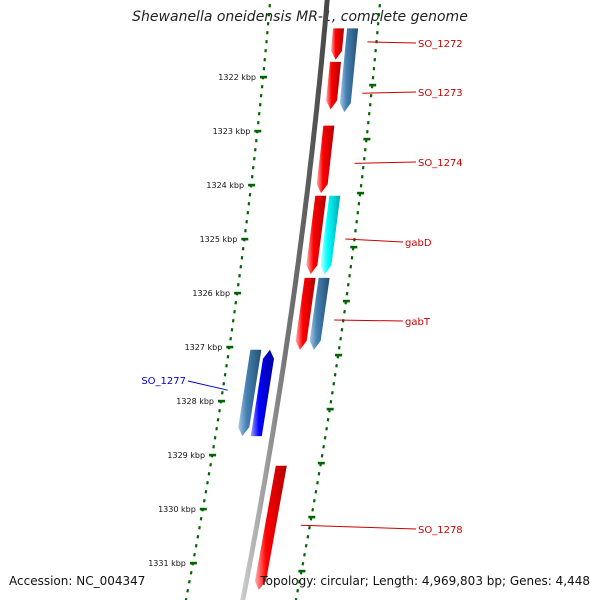 The image size is (600, 600). I want to click on kbp-tick-label: 1326 kbp, so click(211, 293).